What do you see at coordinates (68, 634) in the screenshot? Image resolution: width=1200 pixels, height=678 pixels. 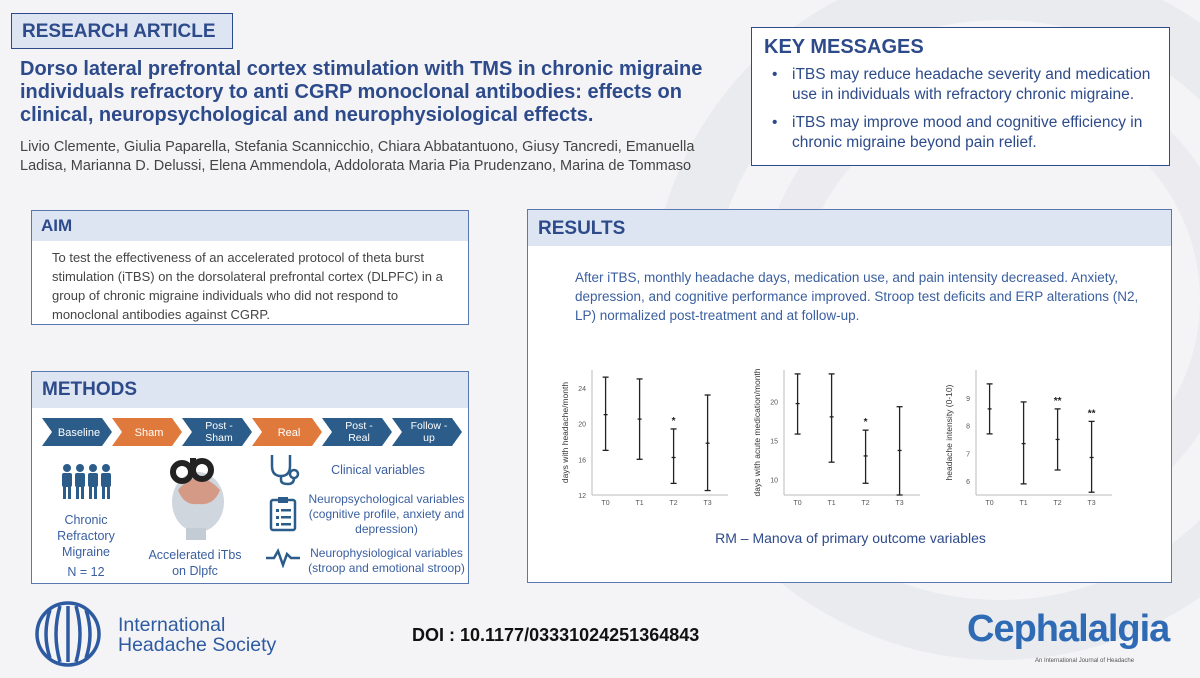 I see `ihs-logo` at bounding box center [68, 634].